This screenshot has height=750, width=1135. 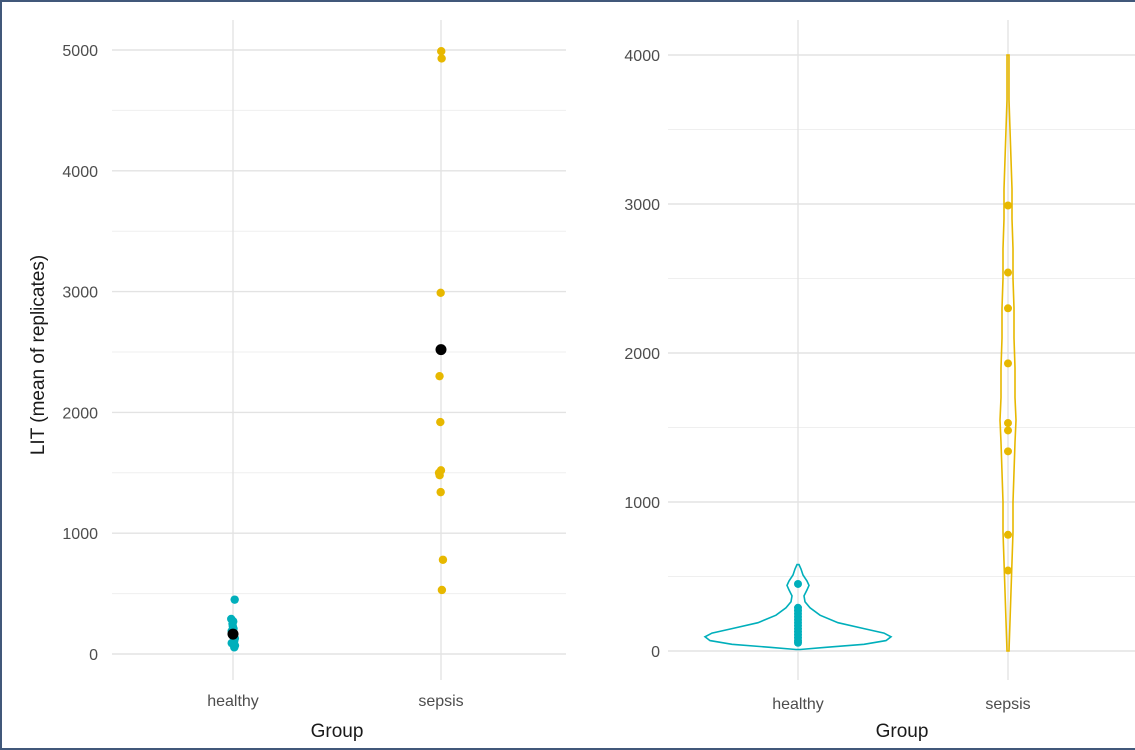 I want to click on violin-y-ticks: 0 1000 2000 3000 4000, so click(x=642, y=354).